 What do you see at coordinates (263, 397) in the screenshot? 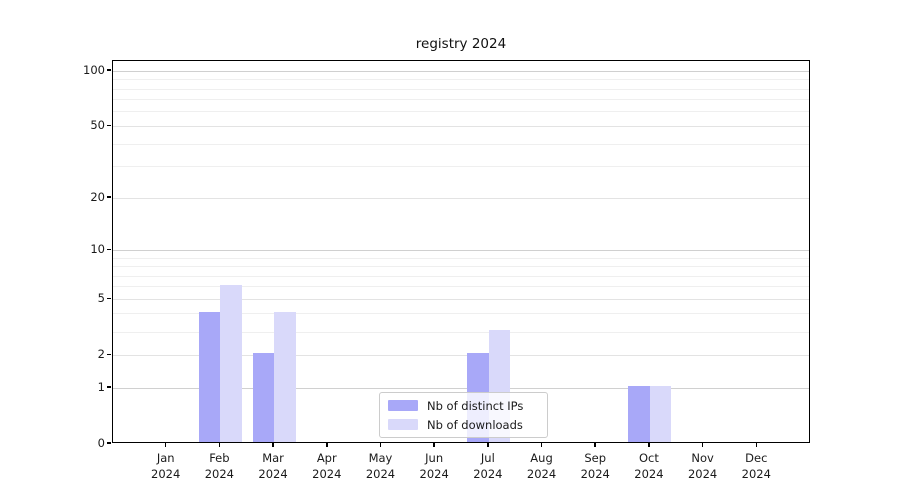
I see `bar-distinct-ips-mar` at bounding box center [263, 397].